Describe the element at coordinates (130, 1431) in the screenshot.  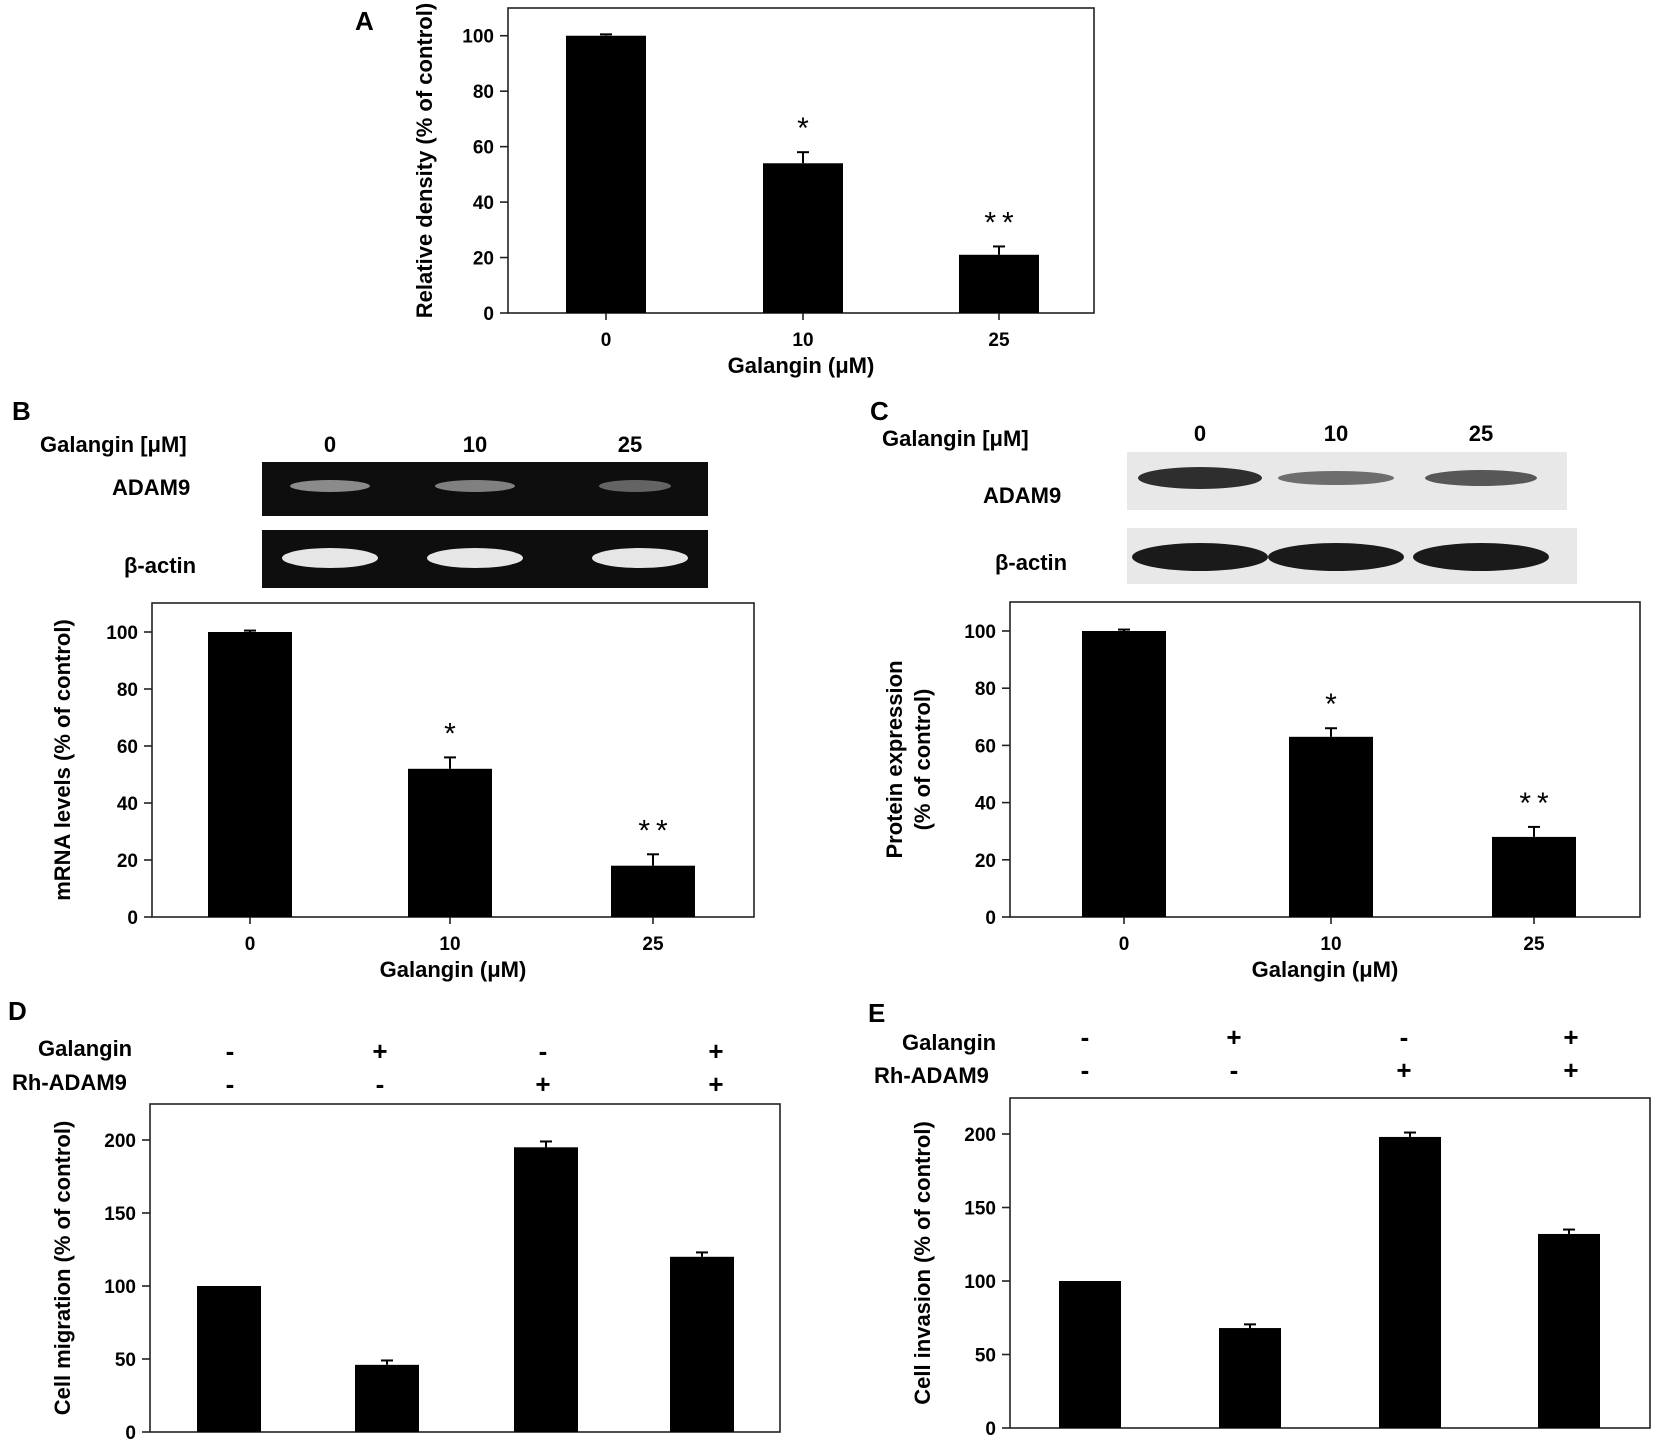
I see `y-tick-label-d: 0` at that location.